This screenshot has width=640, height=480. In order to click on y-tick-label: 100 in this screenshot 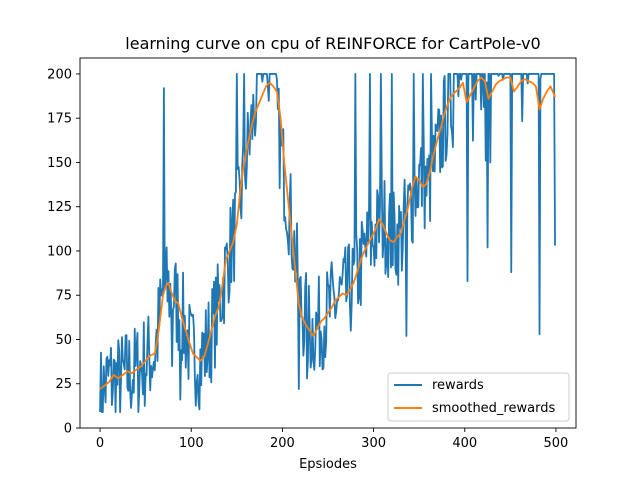, I will do `click(59, 251)`.